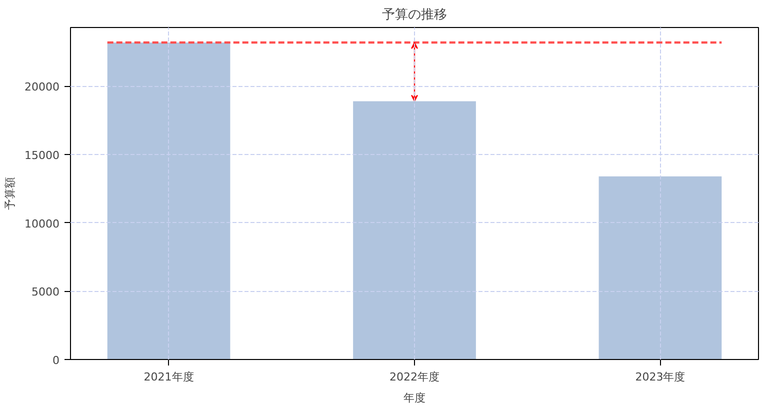  What do you see at coordinates (42, 155) in the screenshot?
I see `y-tick-label: 15000` at bounding box center [42, 155].